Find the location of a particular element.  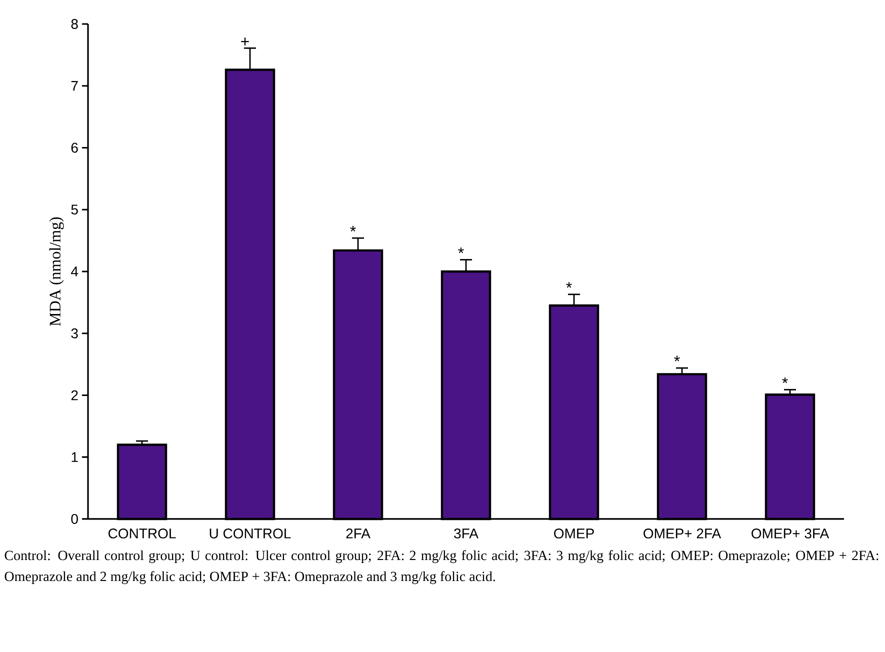

x-tick-label: OMEP is located at coordinates (574, 533).